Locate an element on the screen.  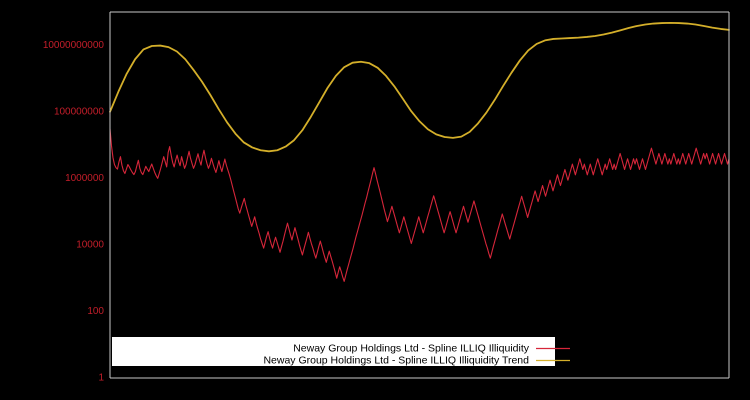
legend-background is located at coordinates (333, 351).